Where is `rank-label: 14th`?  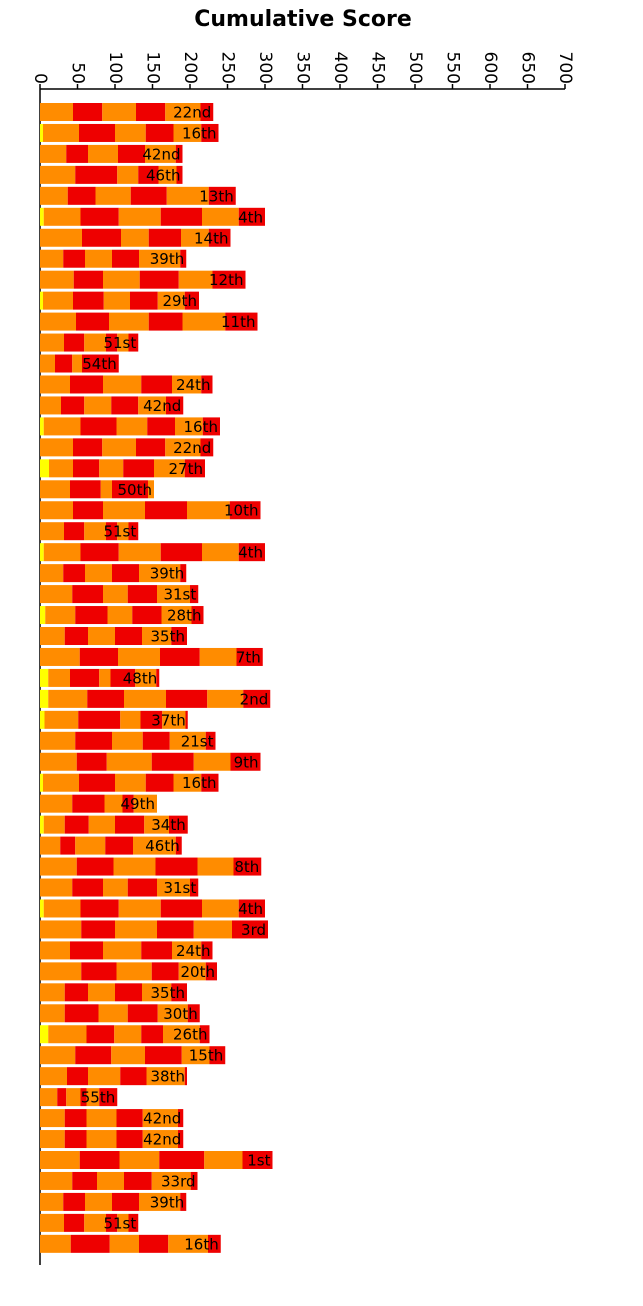
rank-label: 14th is located at coordinates (211, 238).